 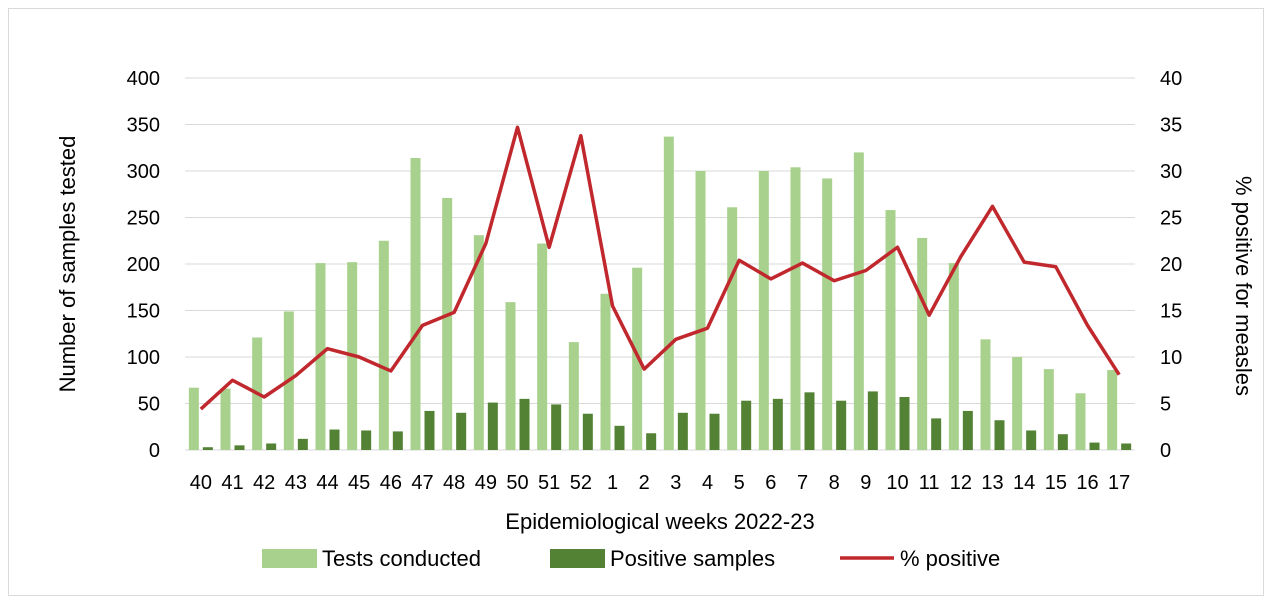 I want to click on x-tick-label: 44, so click(x=327, y=483).